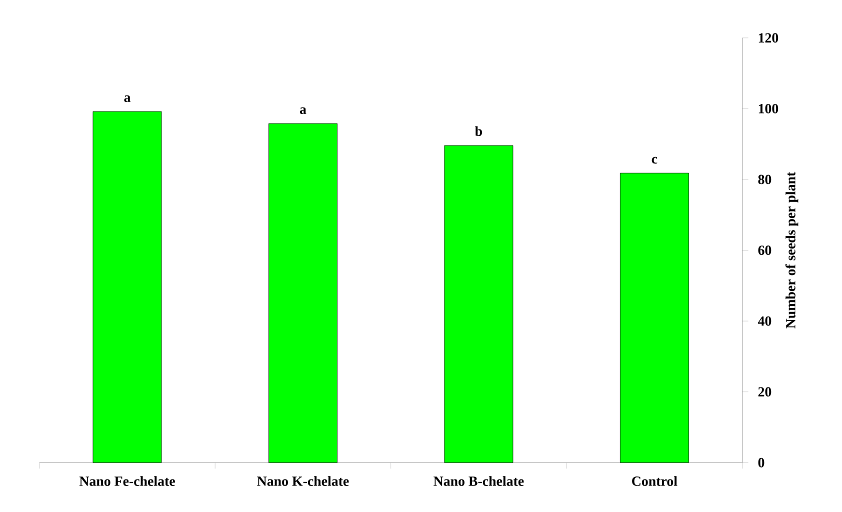  I want to click on y-tick-label: 20, so click(765, 391).